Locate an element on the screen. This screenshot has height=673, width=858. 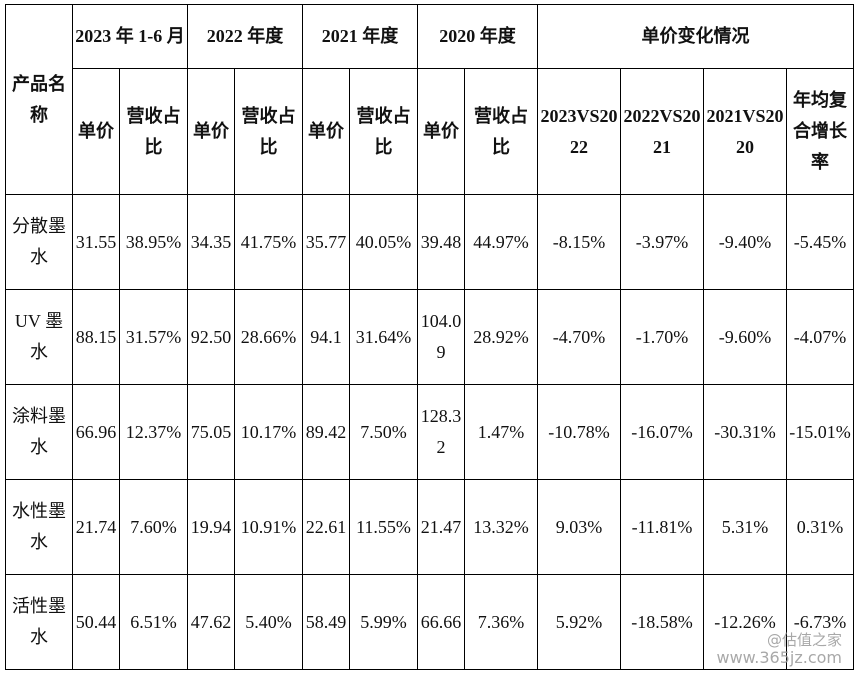
change-2022vs2021-cell: -16.07% is located at coordinates (662, 432).